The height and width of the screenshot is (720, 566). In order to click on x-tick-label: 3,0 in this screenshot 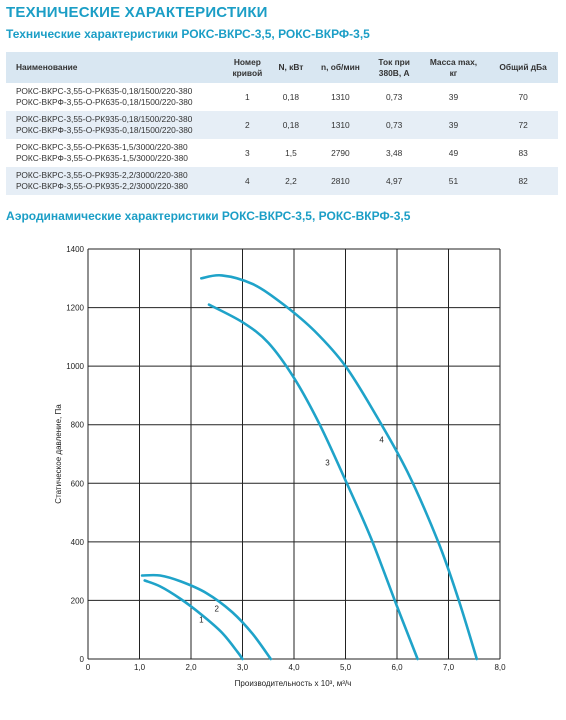, I will do `click(243, 667)`.